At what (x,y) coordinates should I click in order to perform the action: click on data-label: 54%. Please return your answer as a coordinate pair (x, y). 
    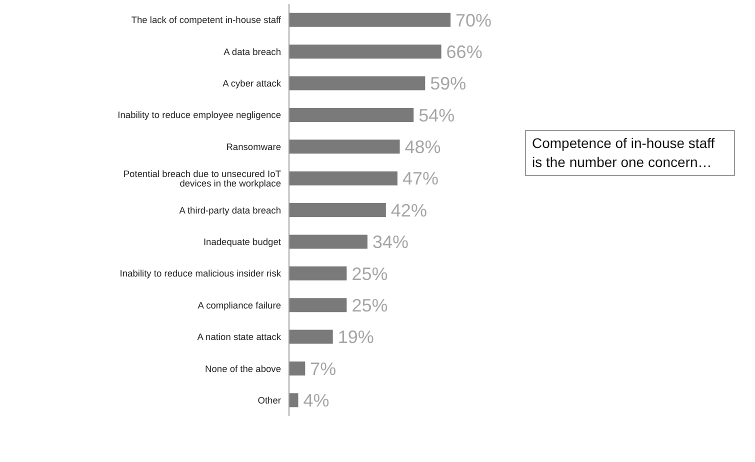
    Looking at the image, I should click on (436, 115).